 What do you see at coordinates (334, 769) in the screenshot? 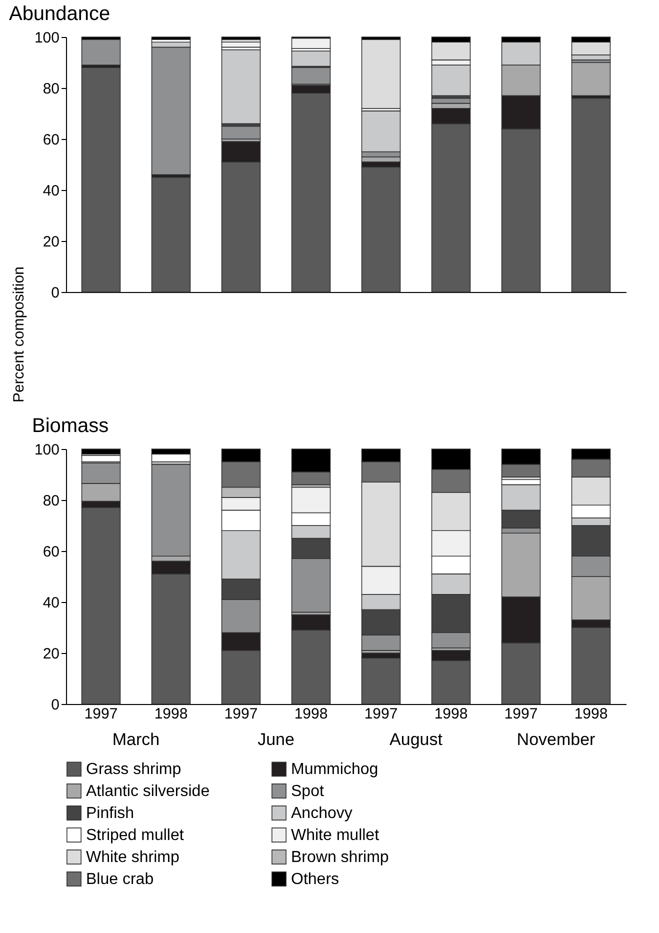
I see `legend-label: Mummichog` at bounding box center [334, 769].